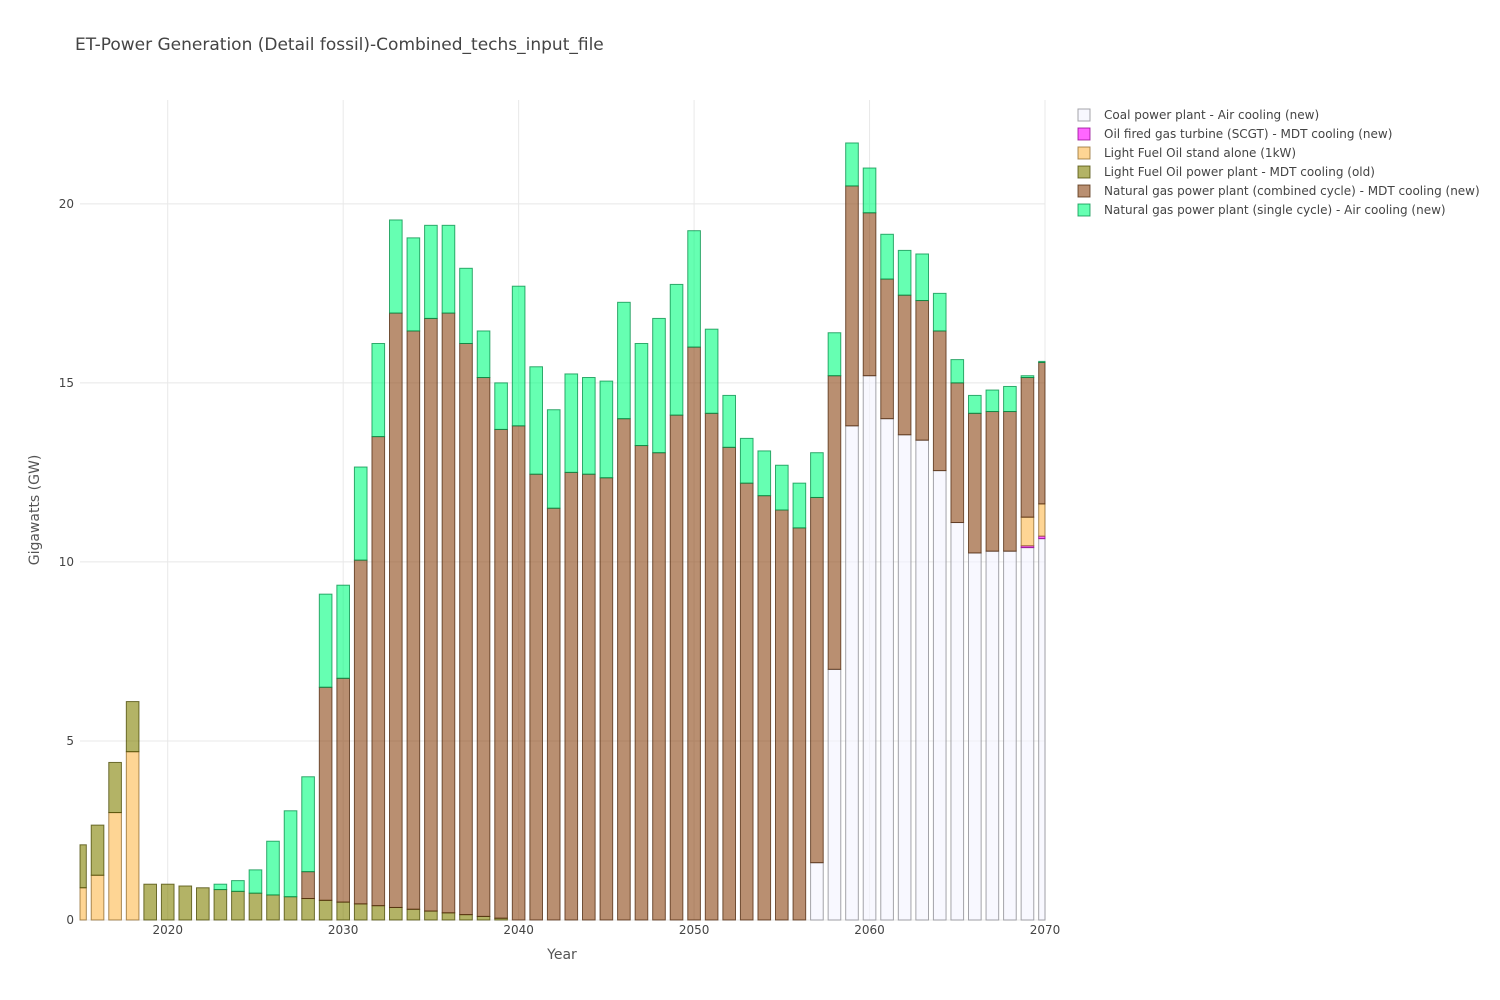  I want to click on legend-item: Coal power plant - Air cooling (new), so click(1198, 115).